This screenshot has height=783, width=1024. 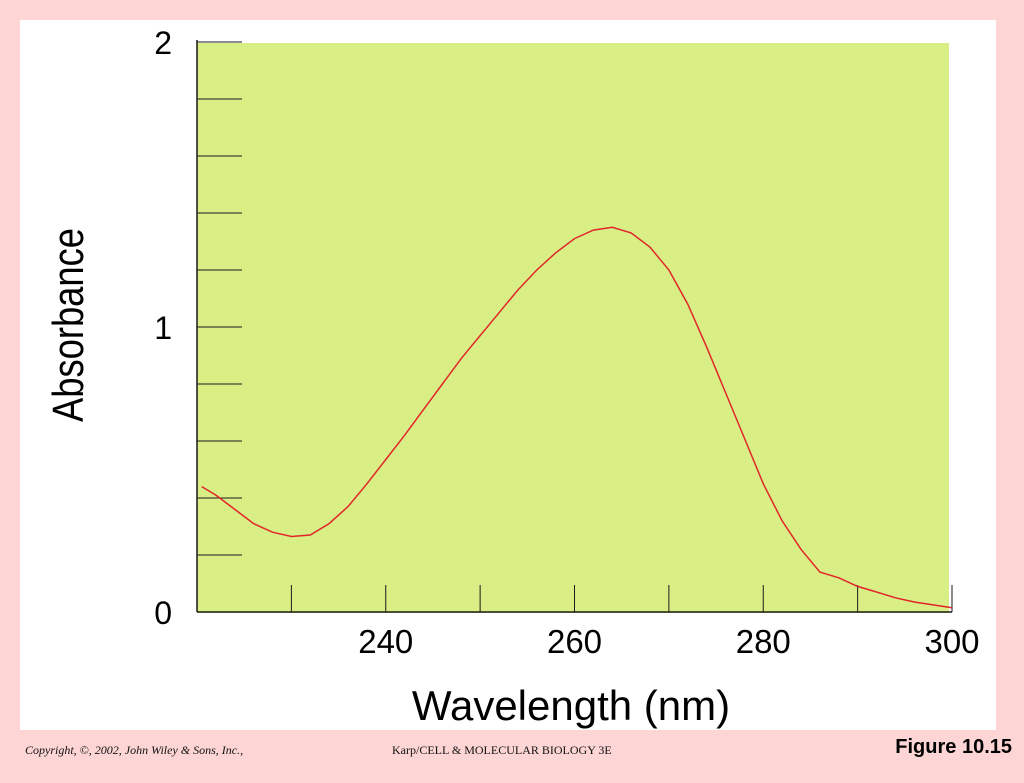 I want to click on y-axis-label: Absorbance, so click(x=68, y=325).